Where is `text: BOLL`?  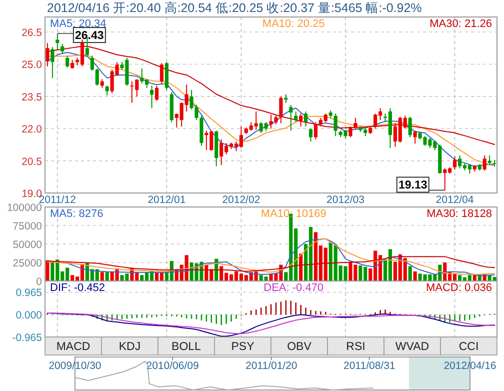 text: BOLL is located at coordinates (187, 347).